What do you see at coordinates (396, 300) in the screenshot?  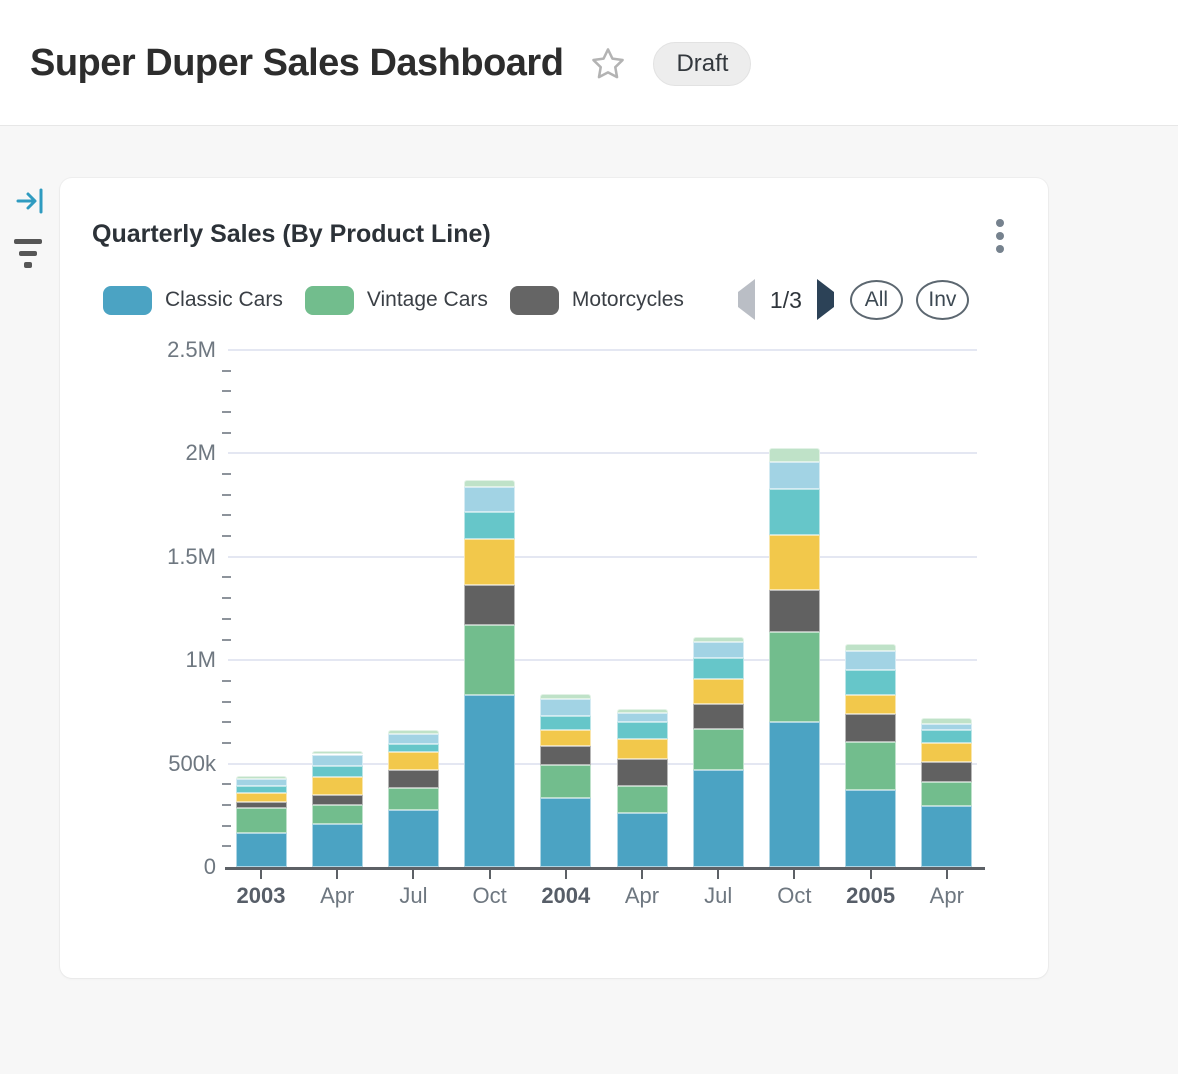 I see `legend-item: Vintage Cars` at bounding box center [396, 300].